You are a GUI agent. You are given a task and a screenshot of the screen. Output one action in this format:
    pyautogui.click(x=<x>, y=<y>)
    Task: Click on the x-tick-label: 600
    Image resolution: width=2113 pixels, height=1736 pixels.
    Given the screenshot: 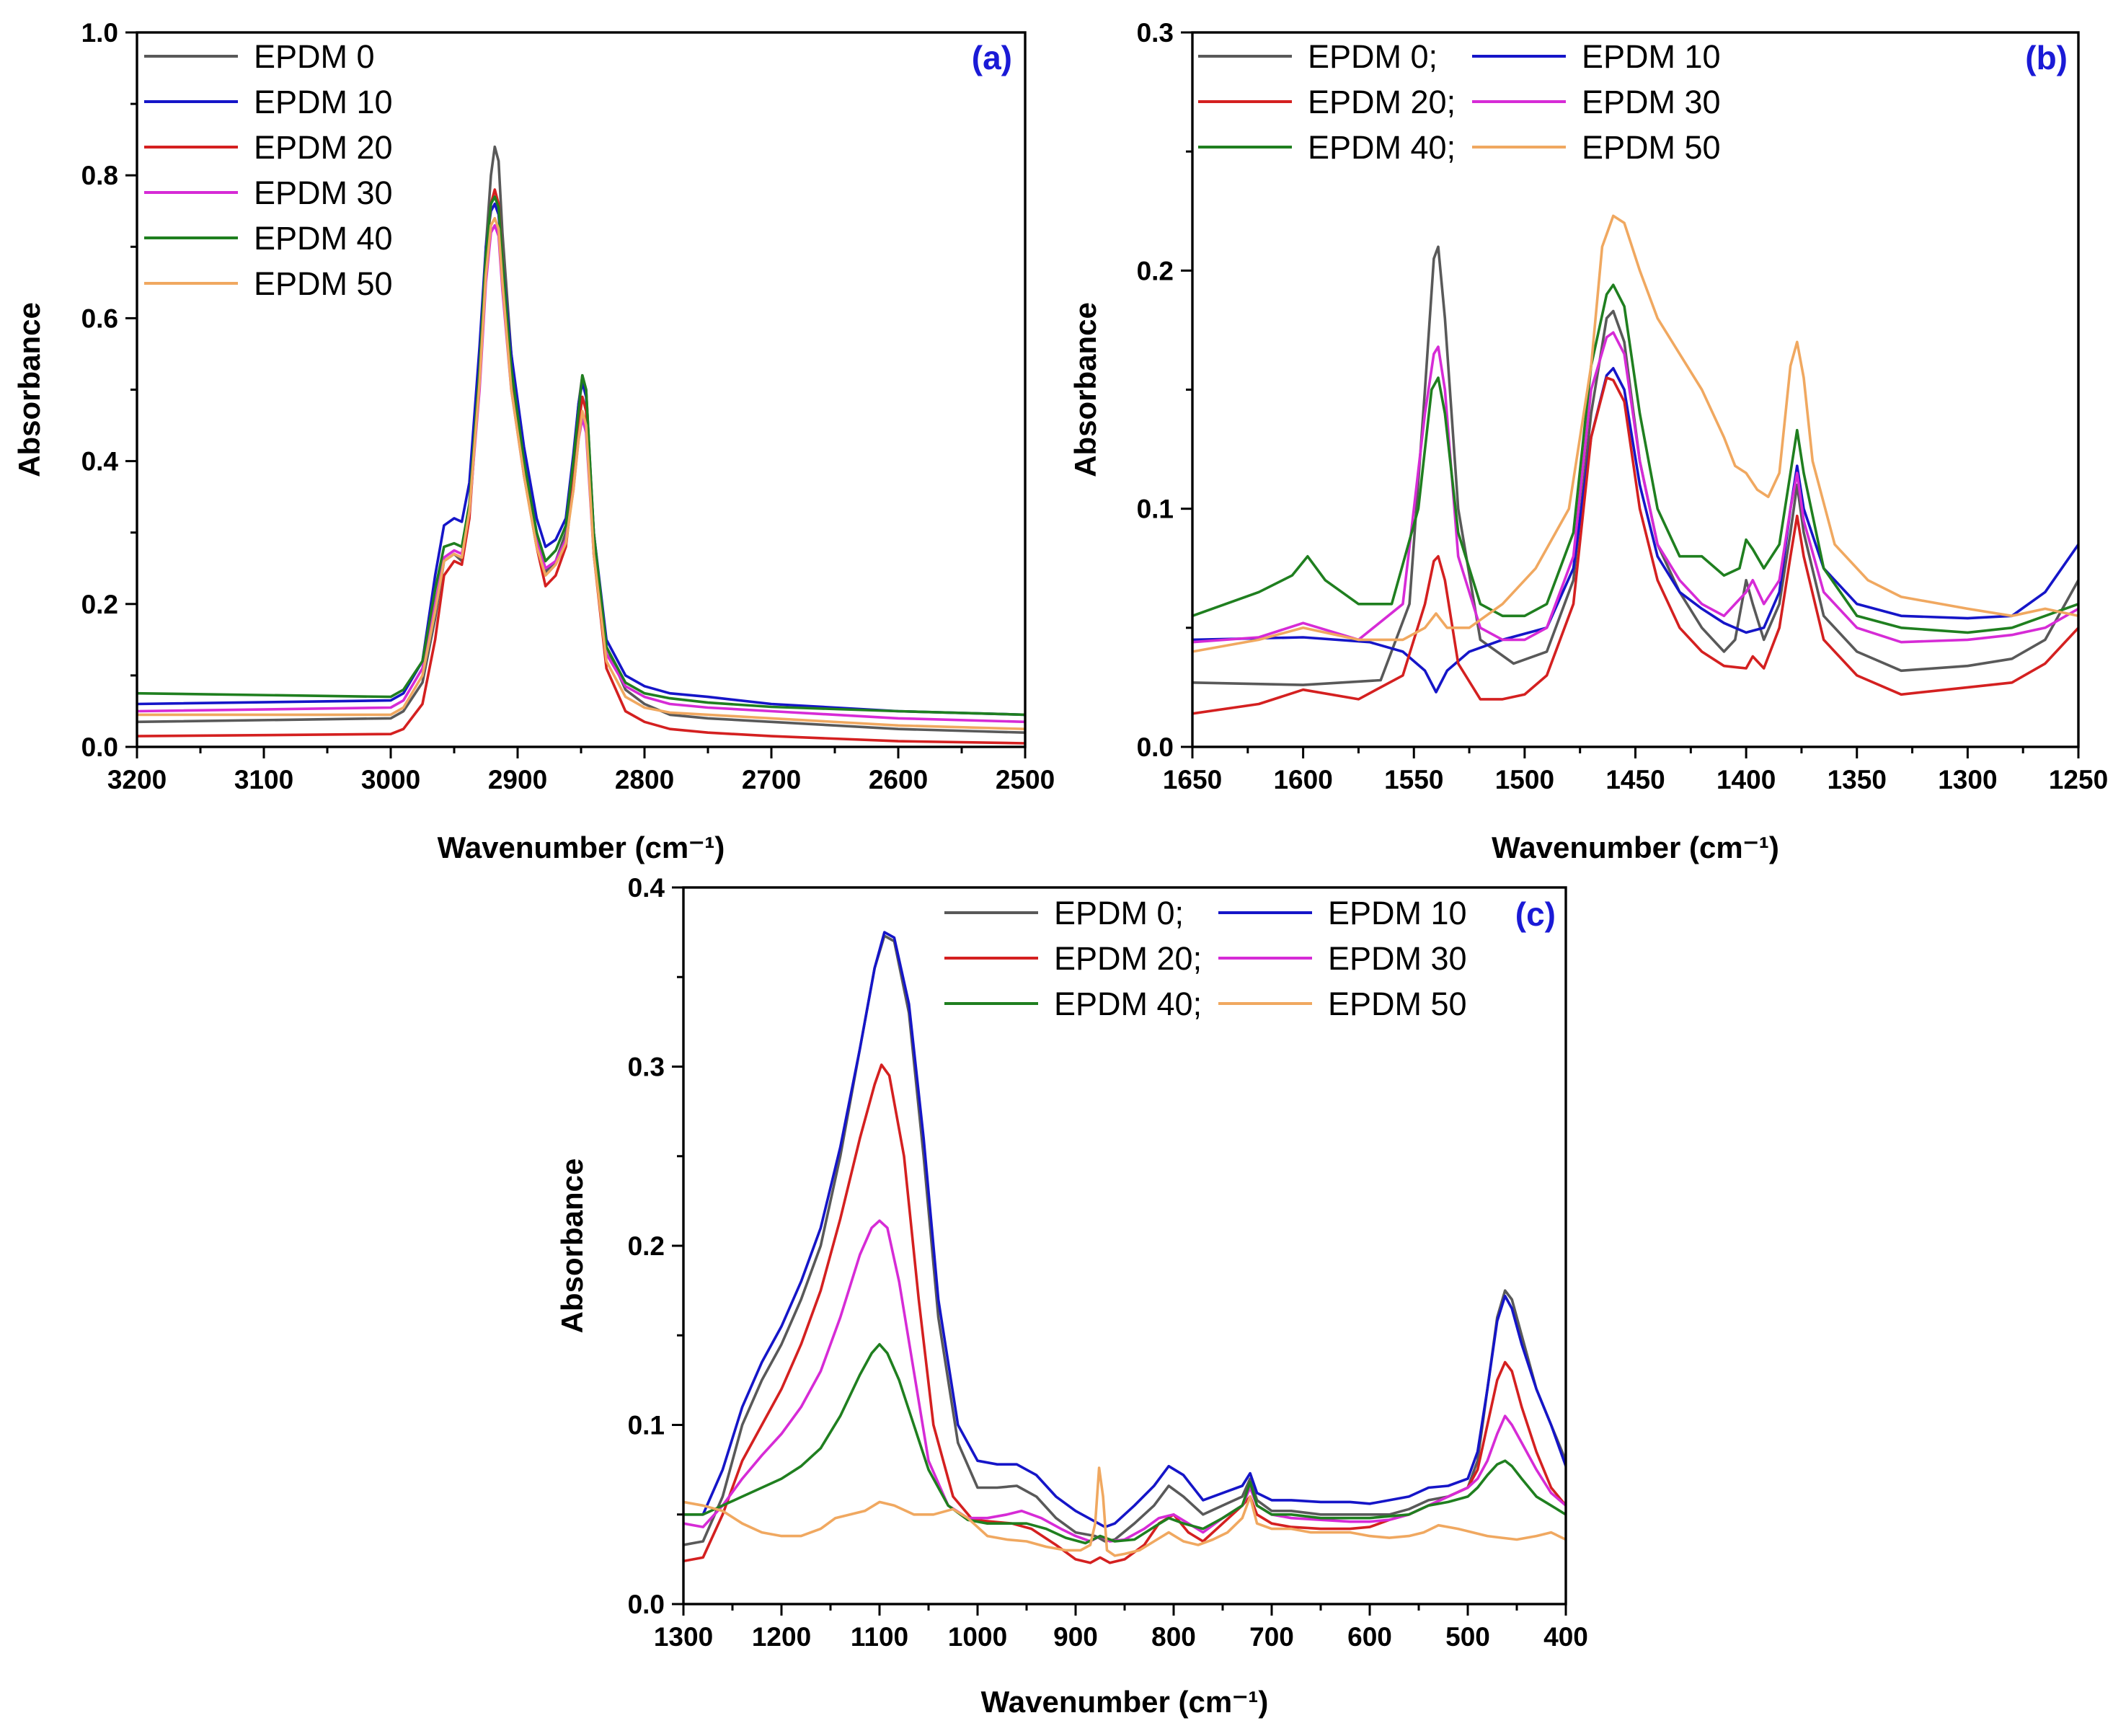 What is the action you would take?
    pyautogui.click(x=1369, y=1637)
    